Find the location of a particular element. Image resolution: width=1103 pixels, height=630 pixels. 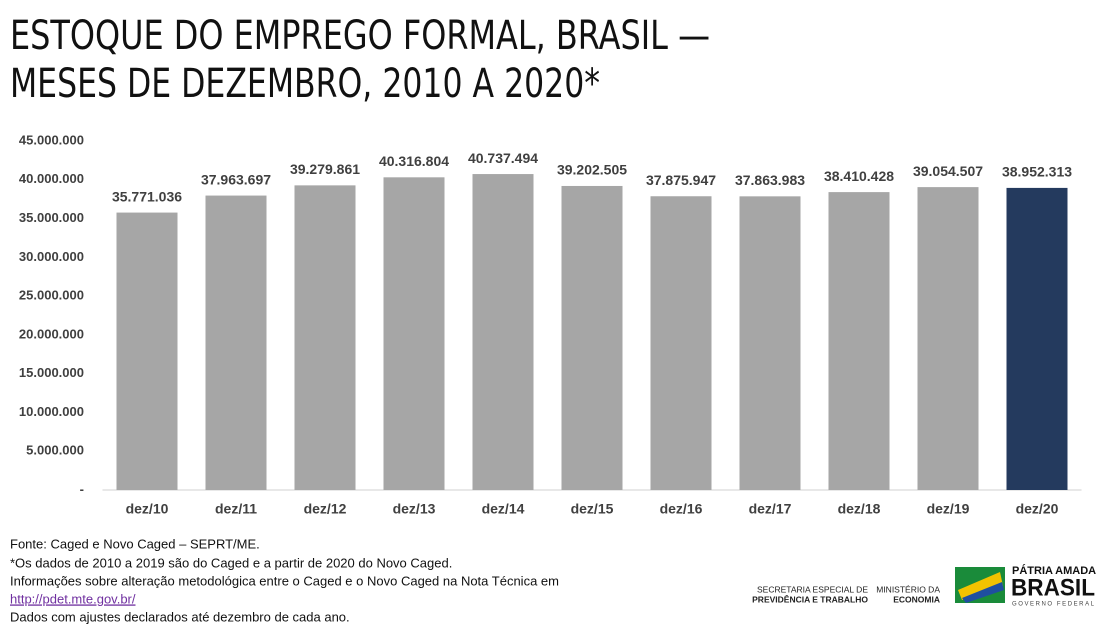

link: http://pdet.mte.gov.br/ is located at coordinates (73, 598).